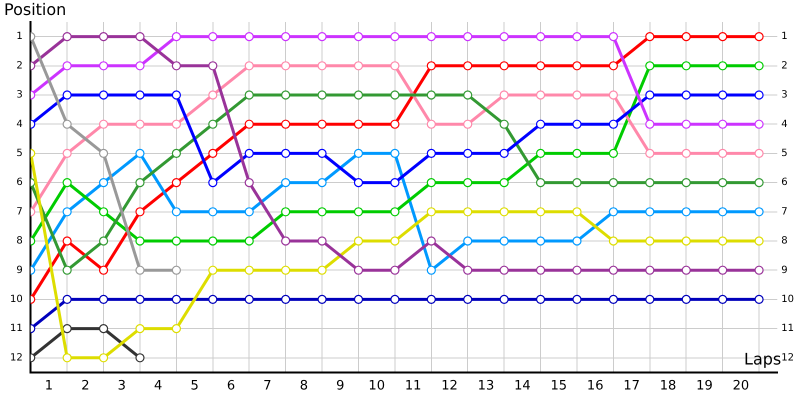  I want to click on x-tick-label: 4, so click(158, 386).